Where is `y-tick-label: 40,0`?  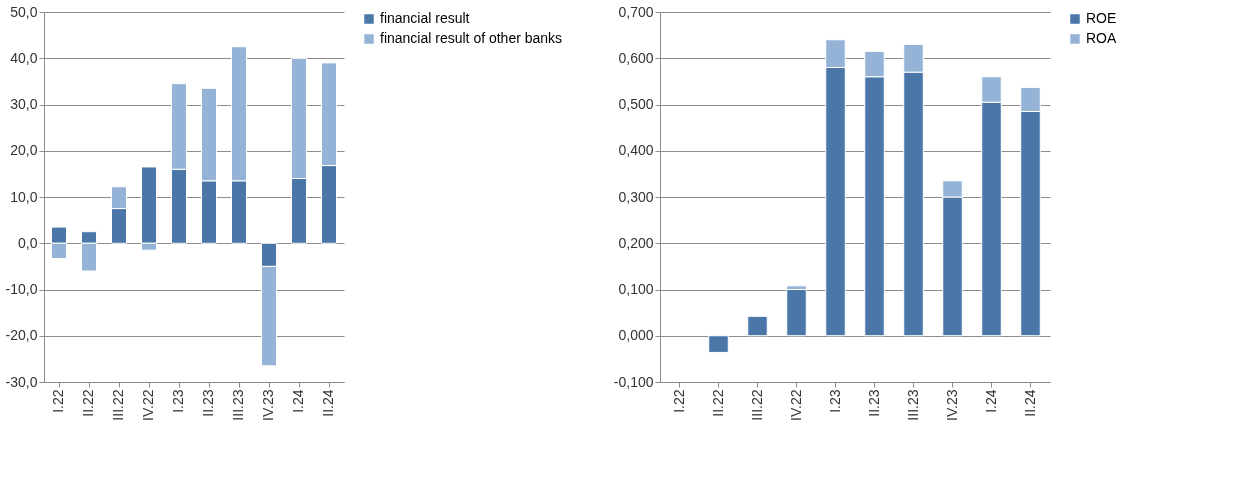 y-tick-label: 40,0 is located at coordinates (24, 57).